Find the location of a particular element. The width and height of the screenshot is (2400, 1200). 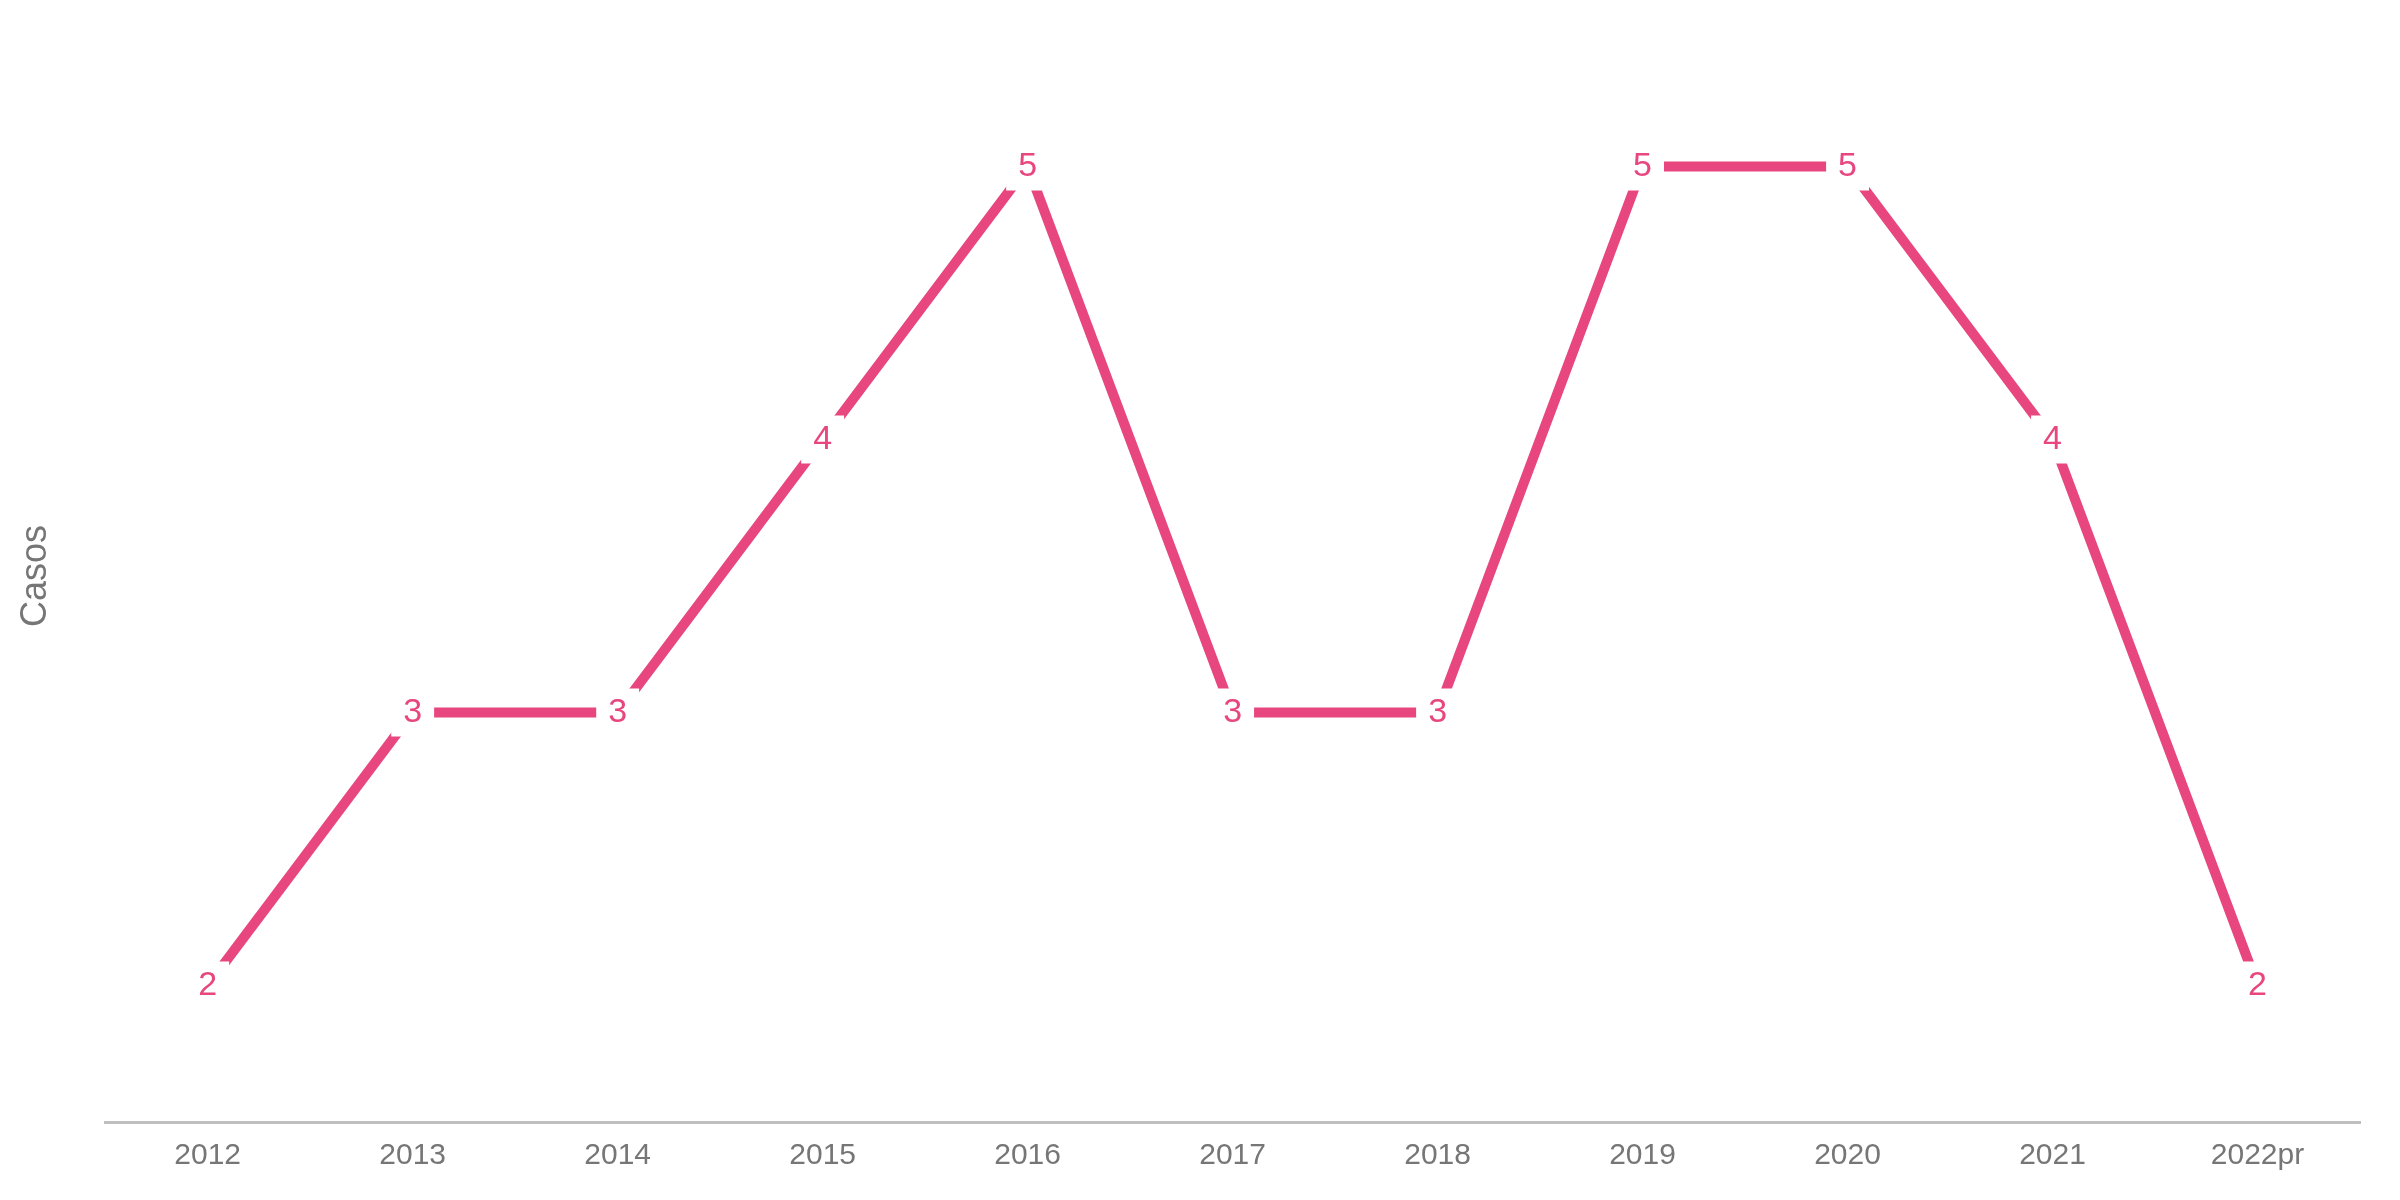

x-tick-label: 2020 is located at coordinates (1847, 1154).